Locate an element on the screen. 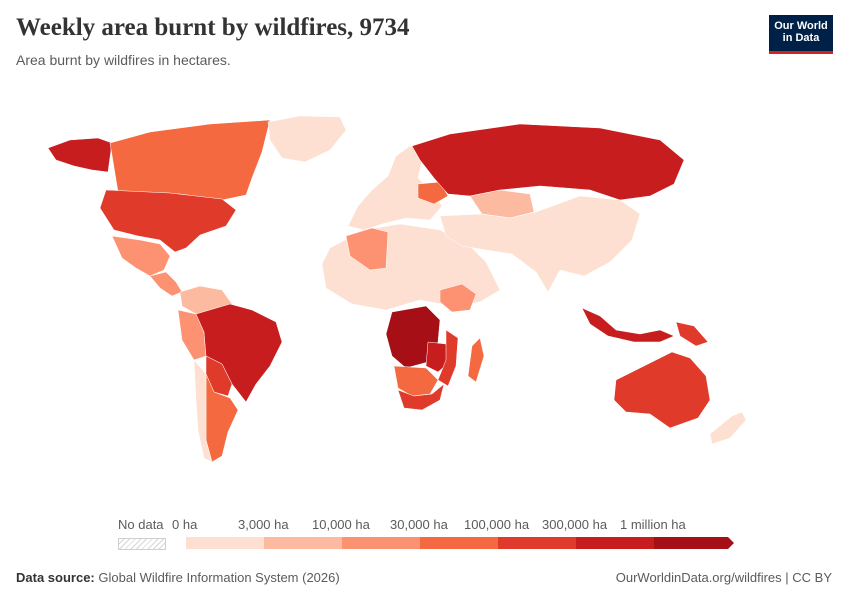 The width and height of the screenshot is (850, 600). region-china-south-asia is located at coordinates (540, 244).